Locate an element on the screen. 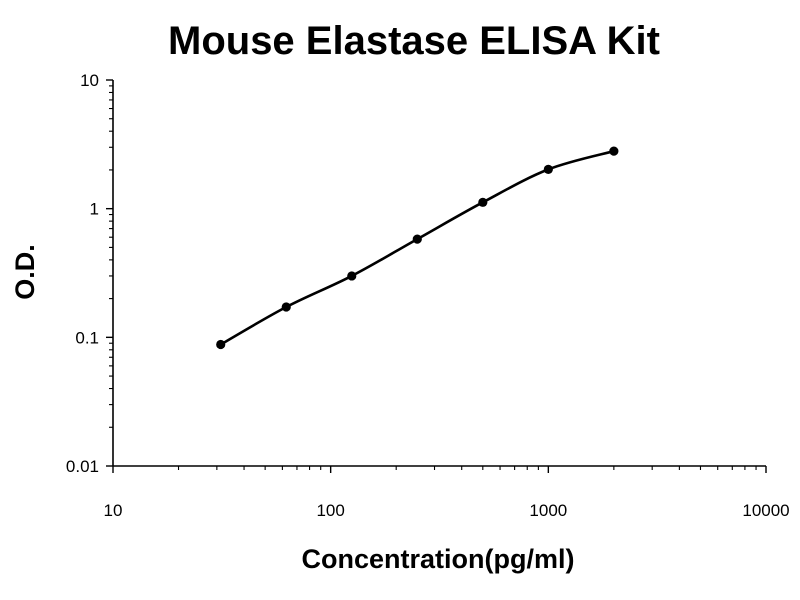  x-tick-label: 10000 is located at coordinates (765, 510).